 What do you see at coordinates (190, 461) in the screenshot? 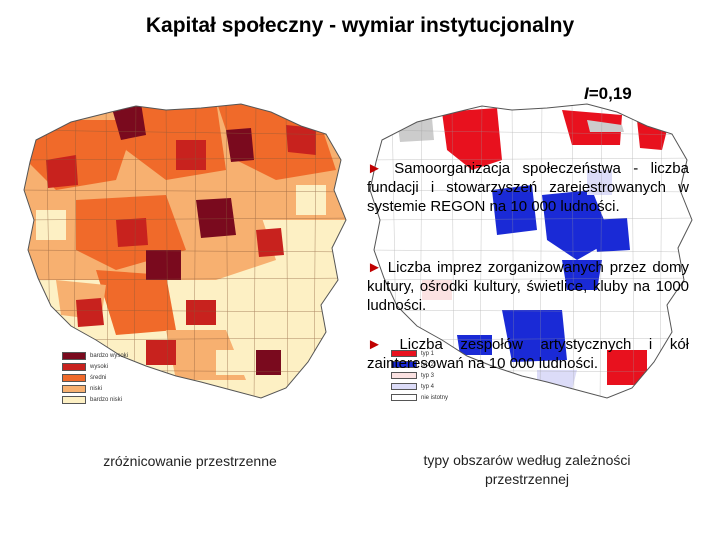
I see `caption-left: zróżnicowanie przestrzenne` at bounding box center [190, 461].